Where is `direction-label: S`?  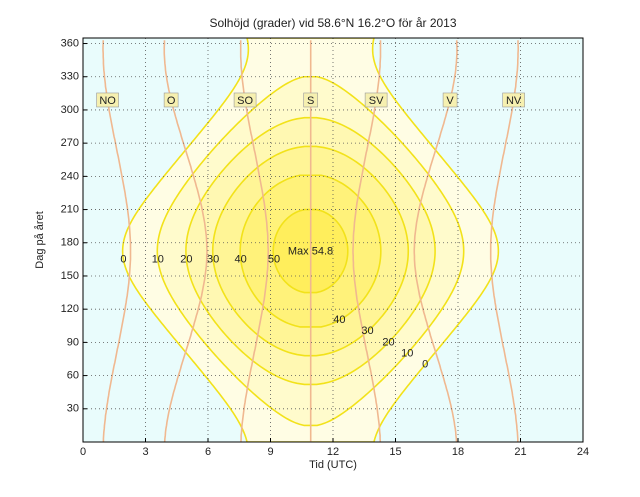
direction-label: S is located at coordinates (310, 101).